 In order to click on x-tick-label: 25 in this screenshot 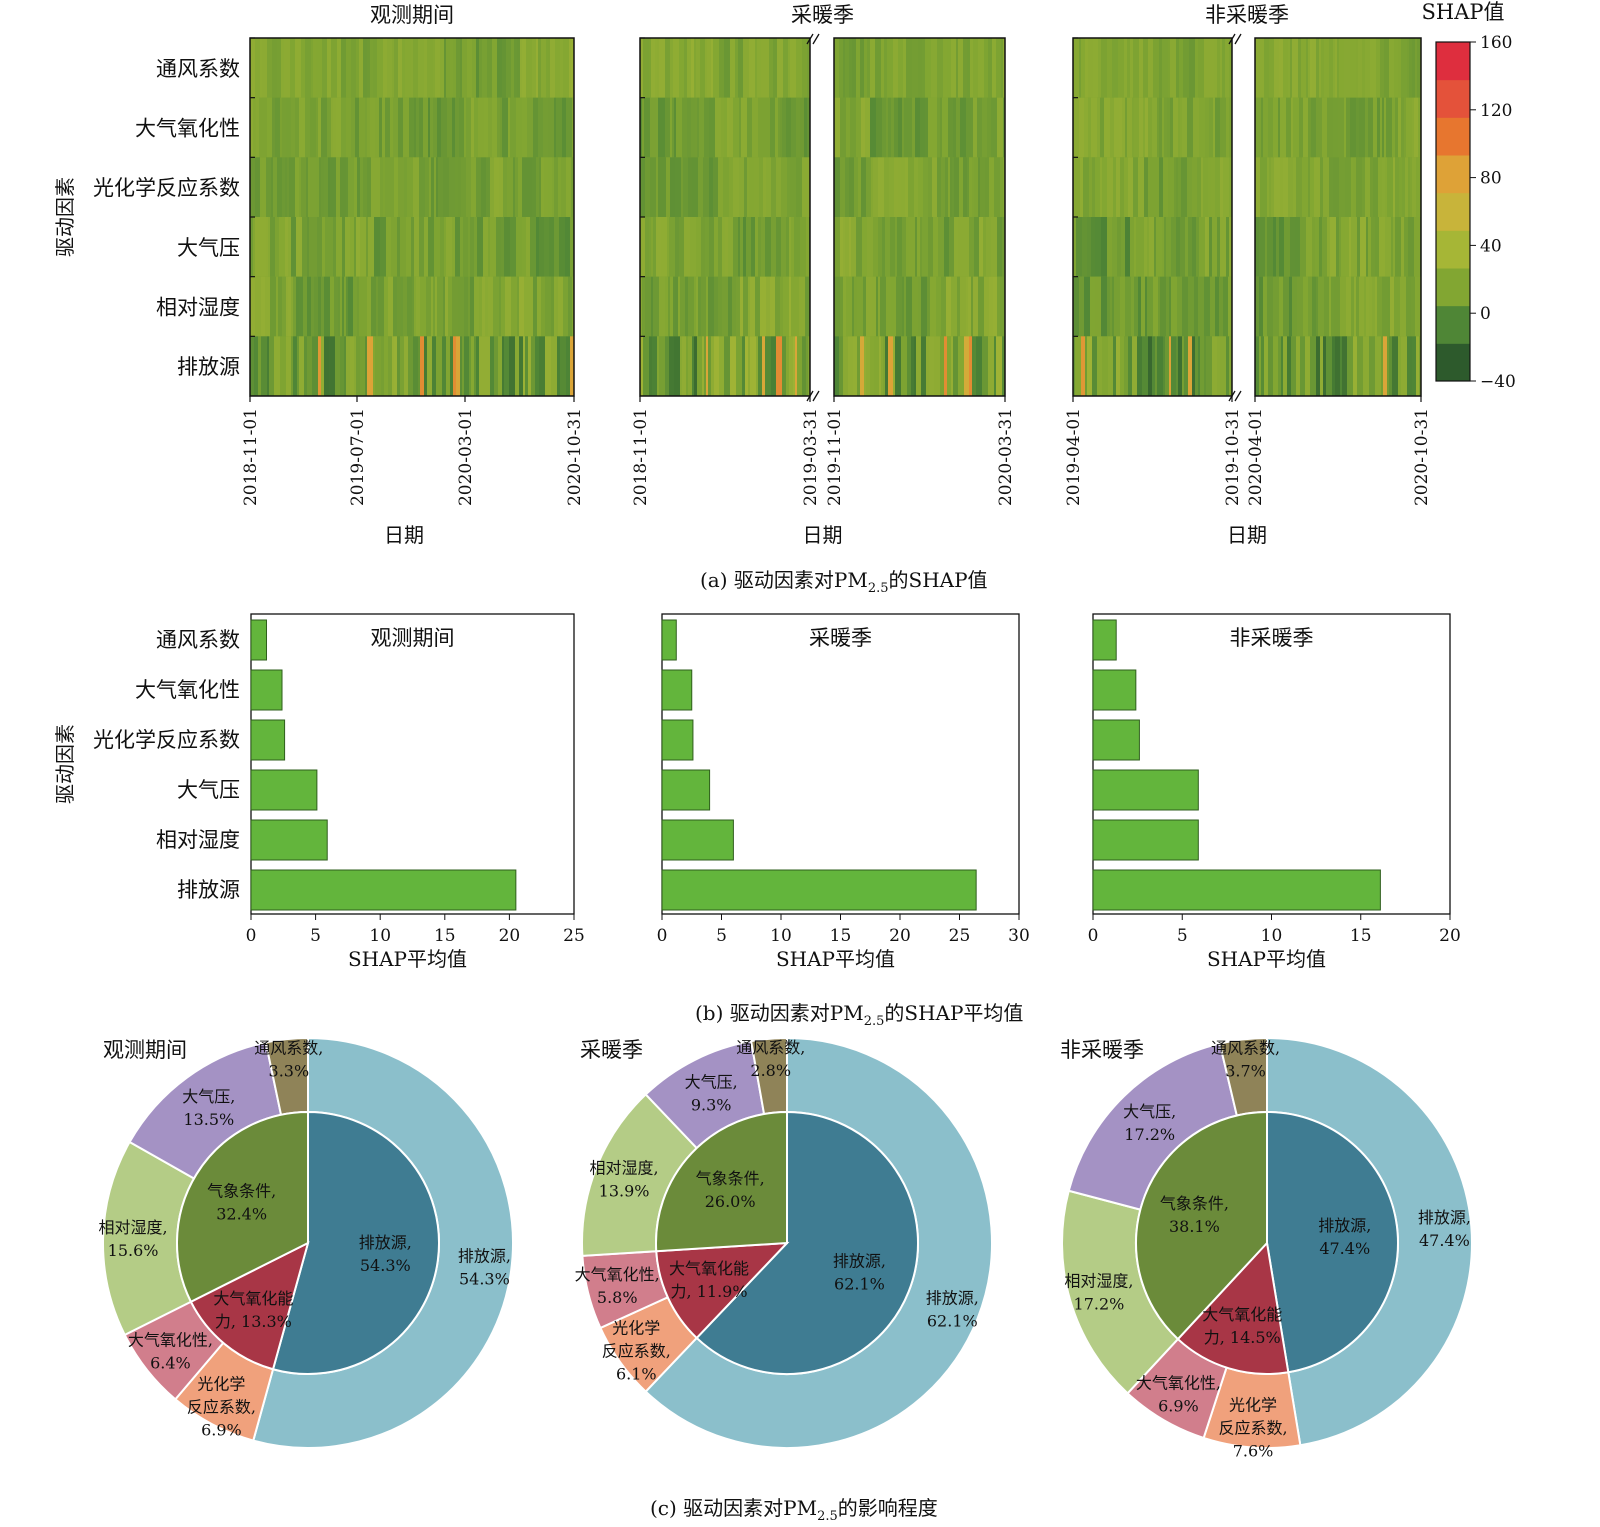, I will do `click(574, 936)`.